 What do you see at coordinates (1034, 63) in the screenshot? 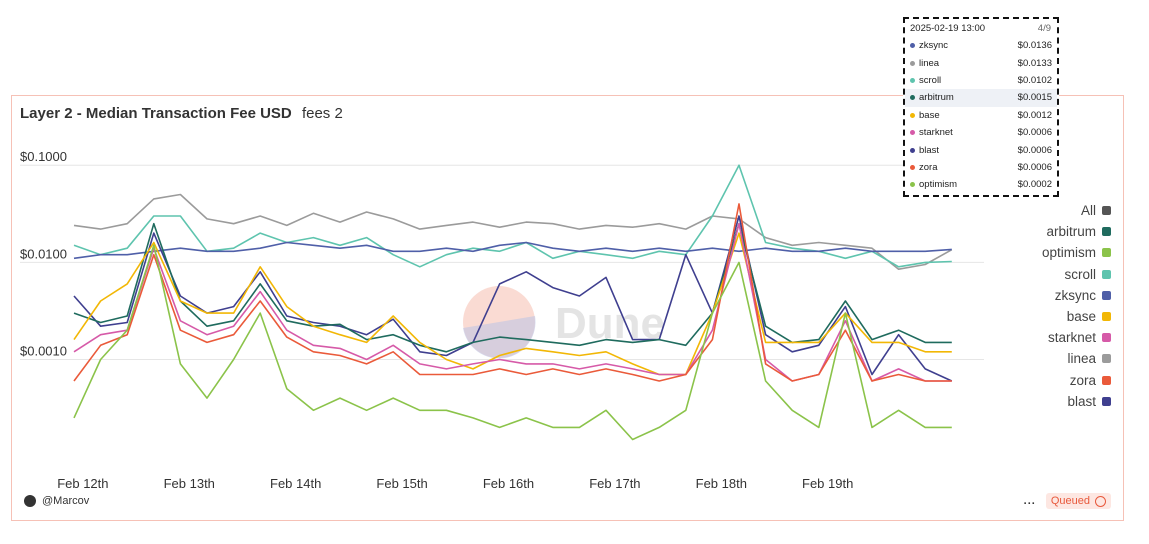
I see `tooltip-series-value: $0.0133` at bounding box center [1034, 63].